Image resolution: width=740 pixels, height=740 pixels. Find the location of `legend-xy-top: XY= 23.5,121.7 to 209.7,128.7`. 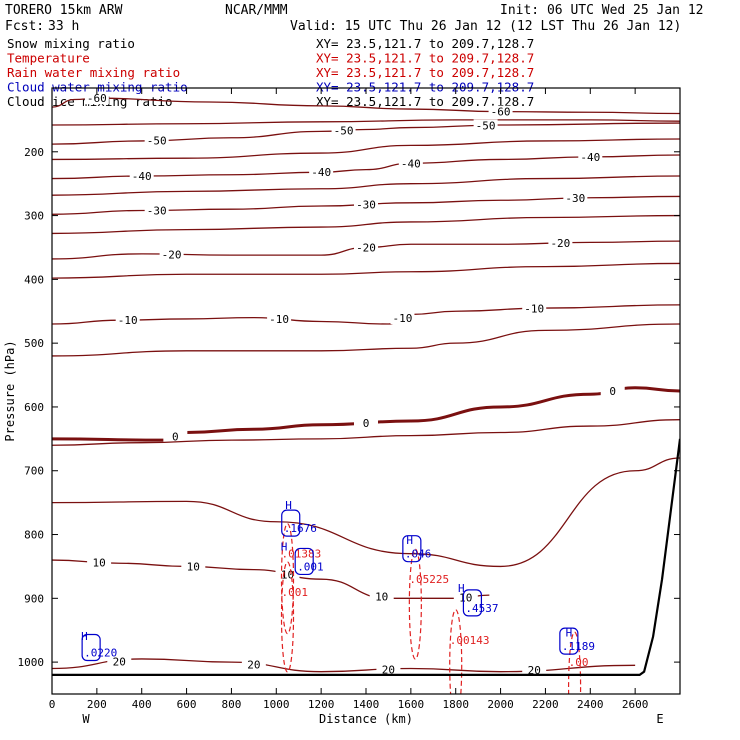

legend-xy-top: XY= 23.5,121.7 to 209.7,128.7 is located at coordinates (425, 43).